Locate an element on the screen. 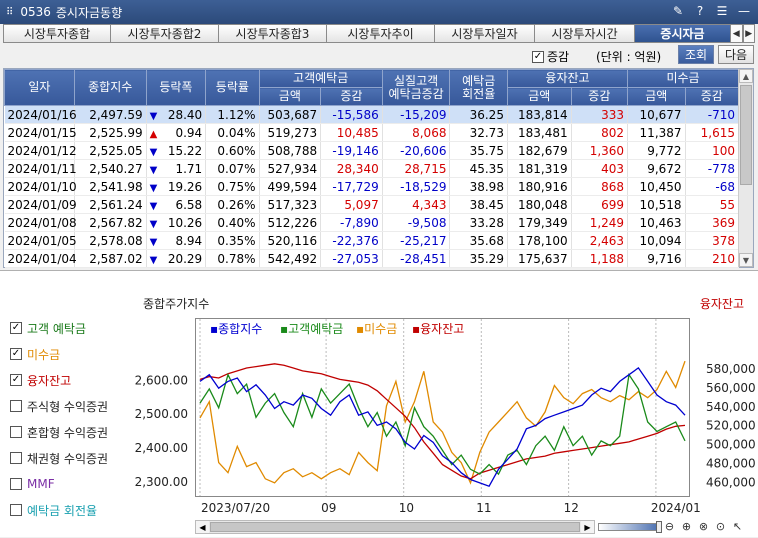 This screenshot has height=538, width=758. header-credit-amount: 금액 is located at coordinates (539, 96).